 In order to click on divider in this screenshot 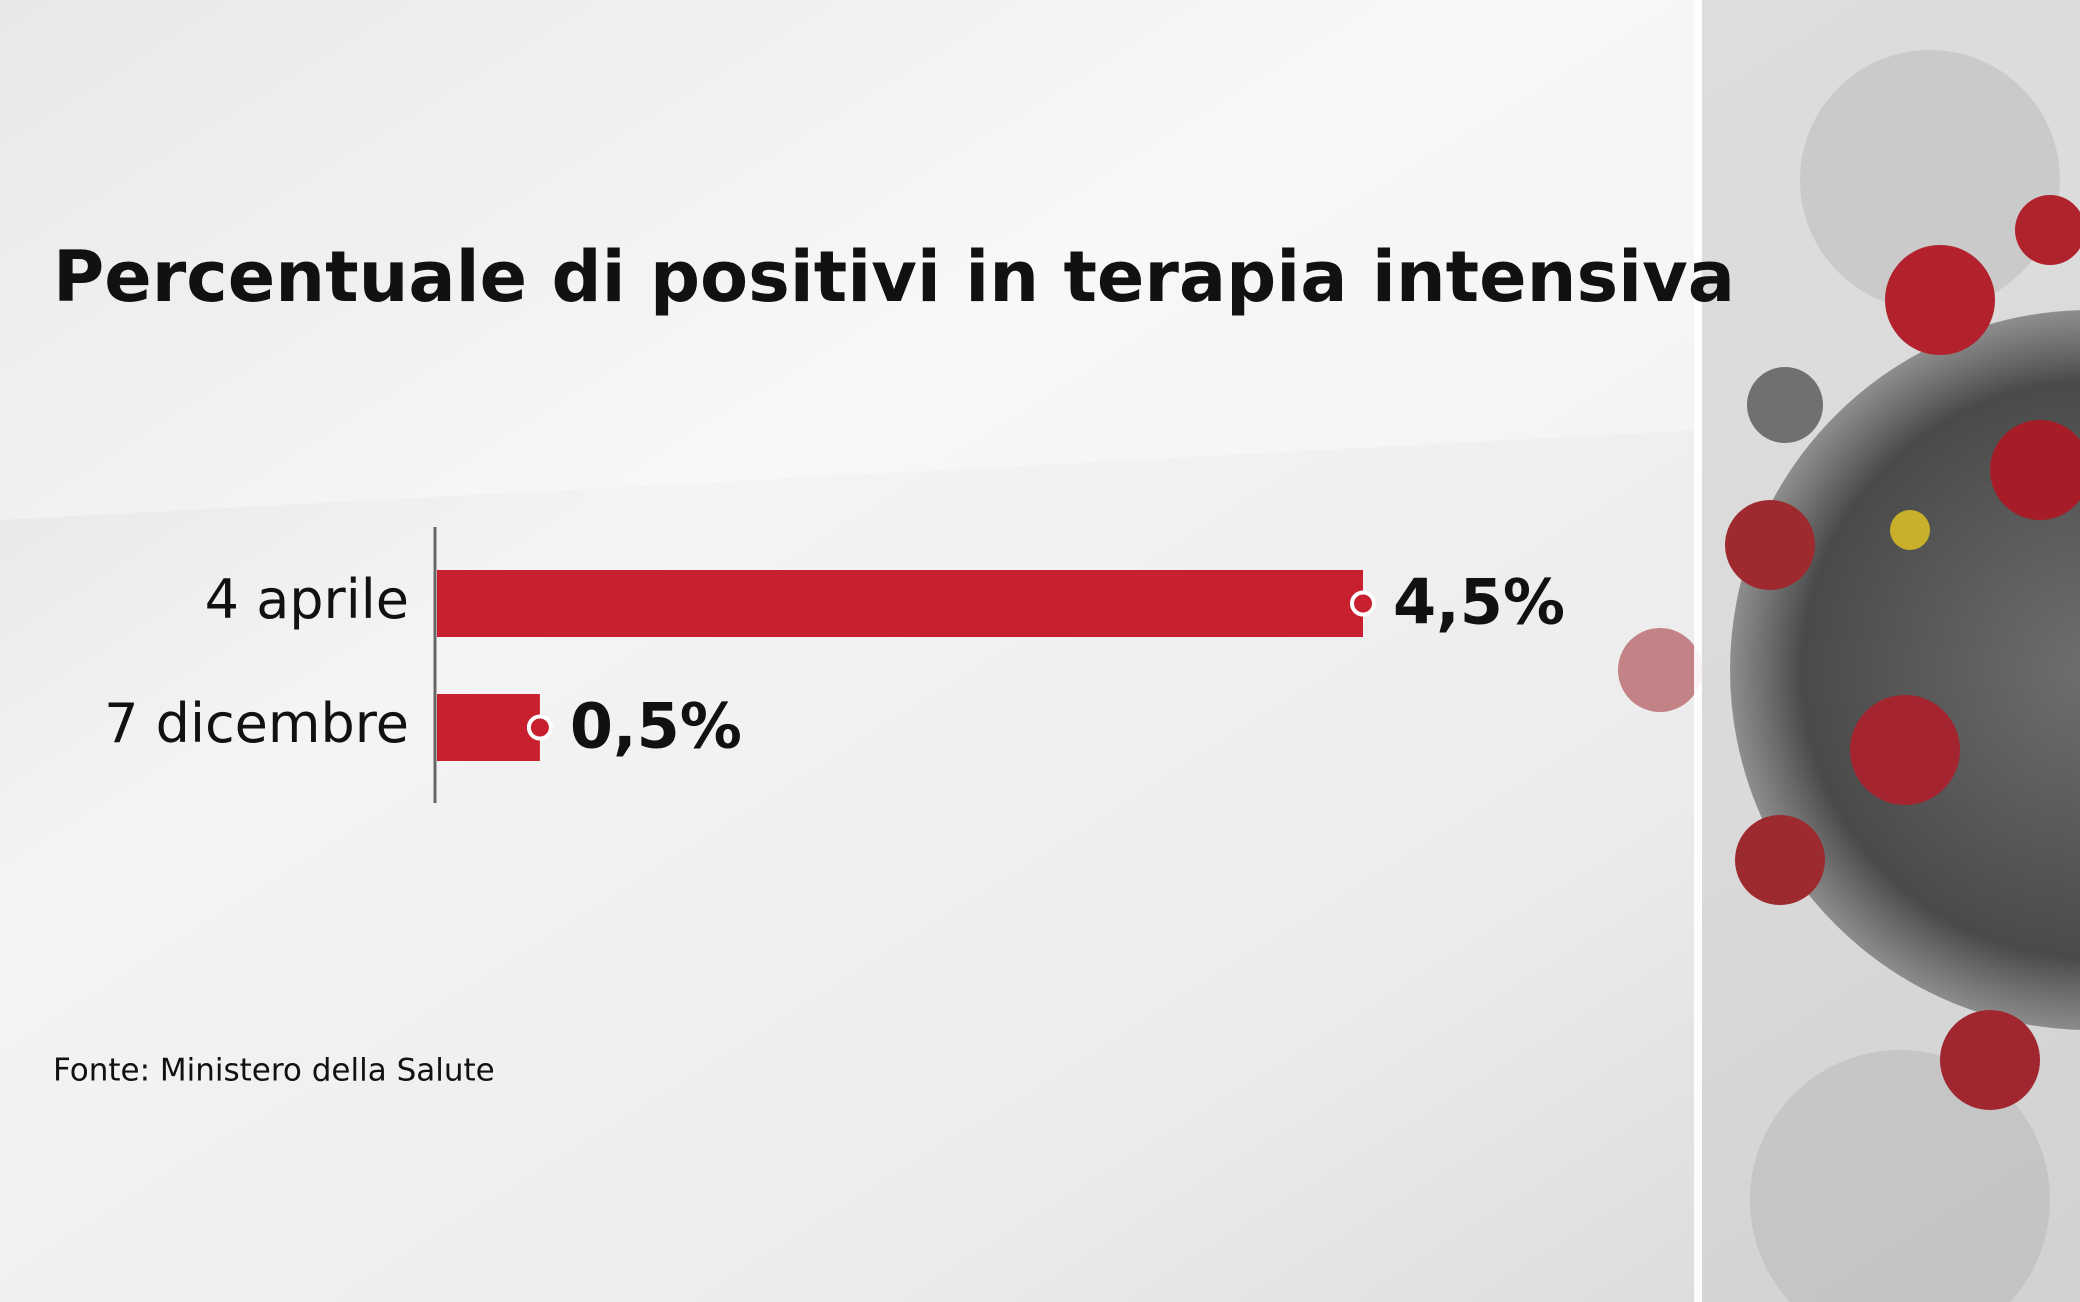, I will do `click(1698, 651)`.